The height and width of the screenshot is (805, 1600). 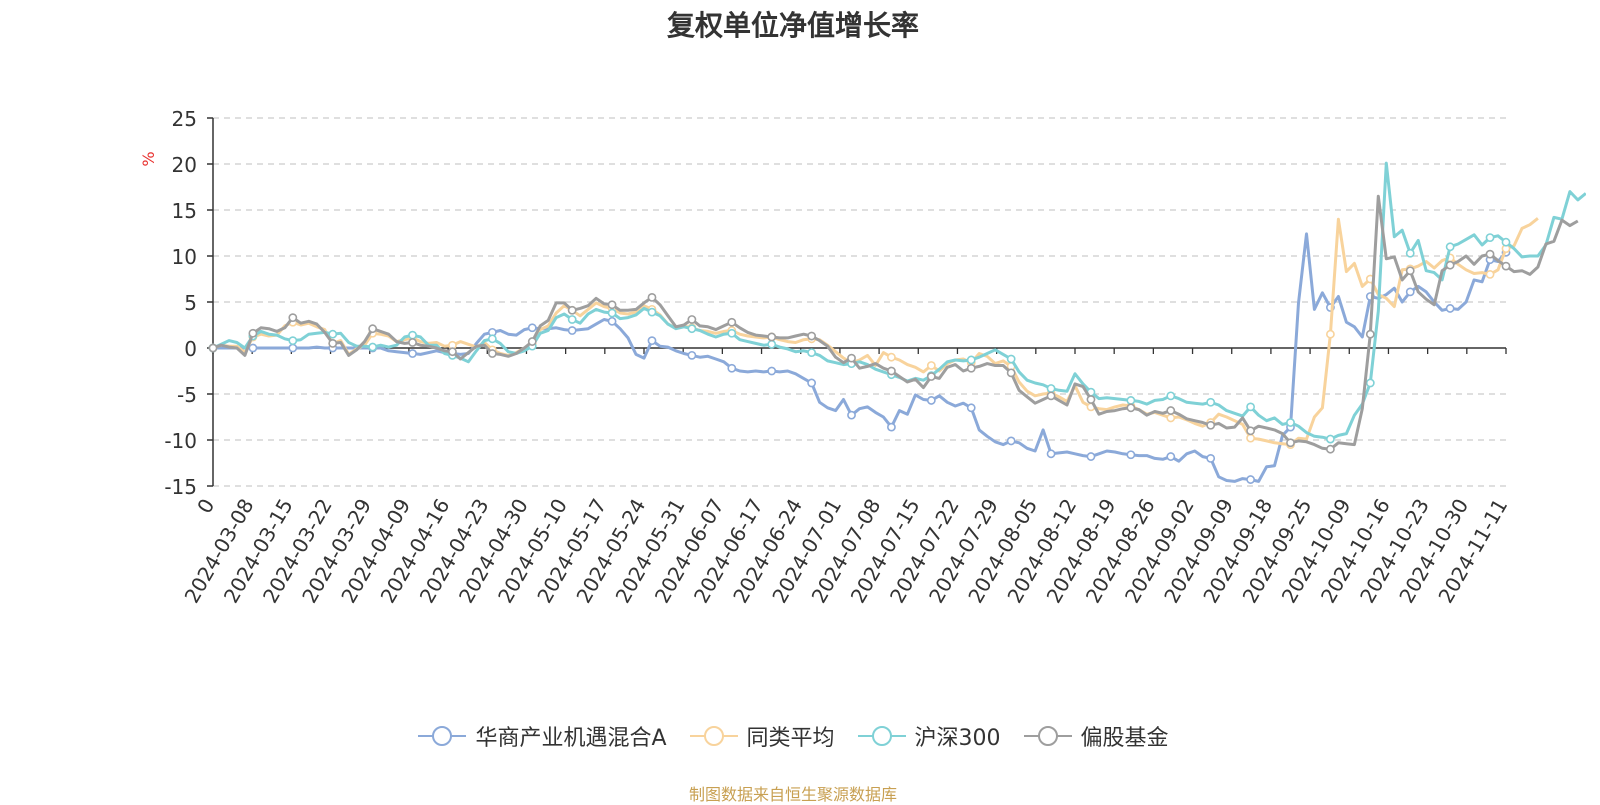 I want to click on legend-item-2: 同类平均, so click(x=762, y=736).